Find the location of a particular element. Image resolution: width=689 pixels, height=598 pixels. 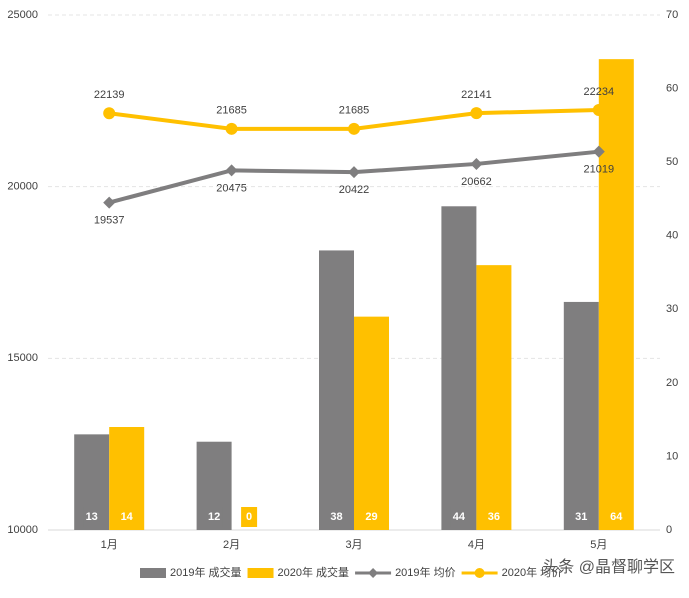

y-tick-label: 25000 is located at coordinates (22, 15).